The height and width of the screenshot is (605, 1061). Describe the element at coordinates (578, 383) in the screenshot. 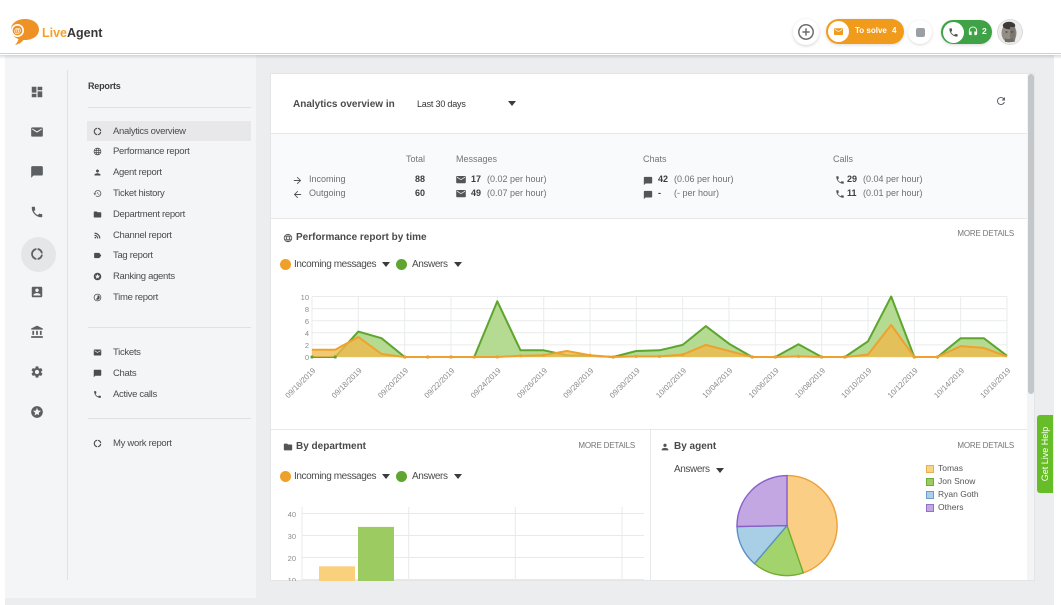

I see `svg-text: 09/28/2019` at that location.